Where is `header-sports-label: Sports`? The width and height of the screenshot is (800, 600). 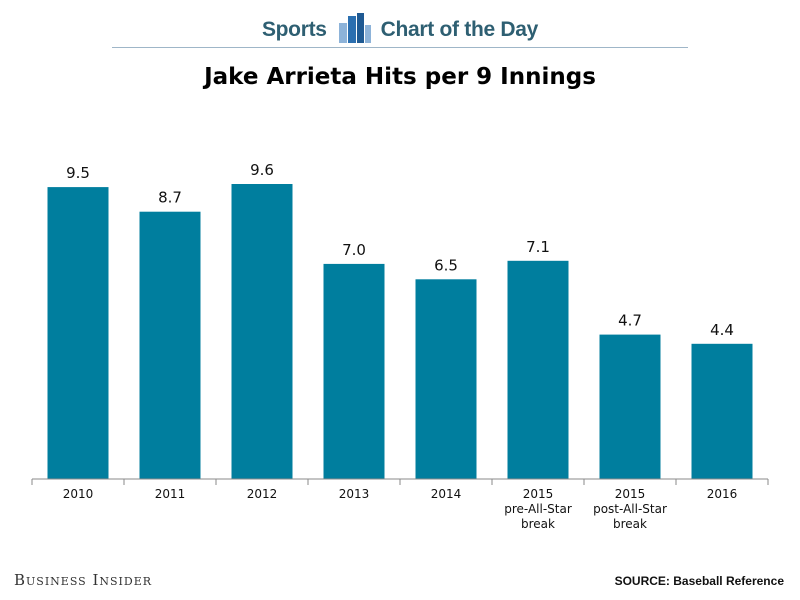
header-sports-label: Sports is located at coordinates (294, 29).